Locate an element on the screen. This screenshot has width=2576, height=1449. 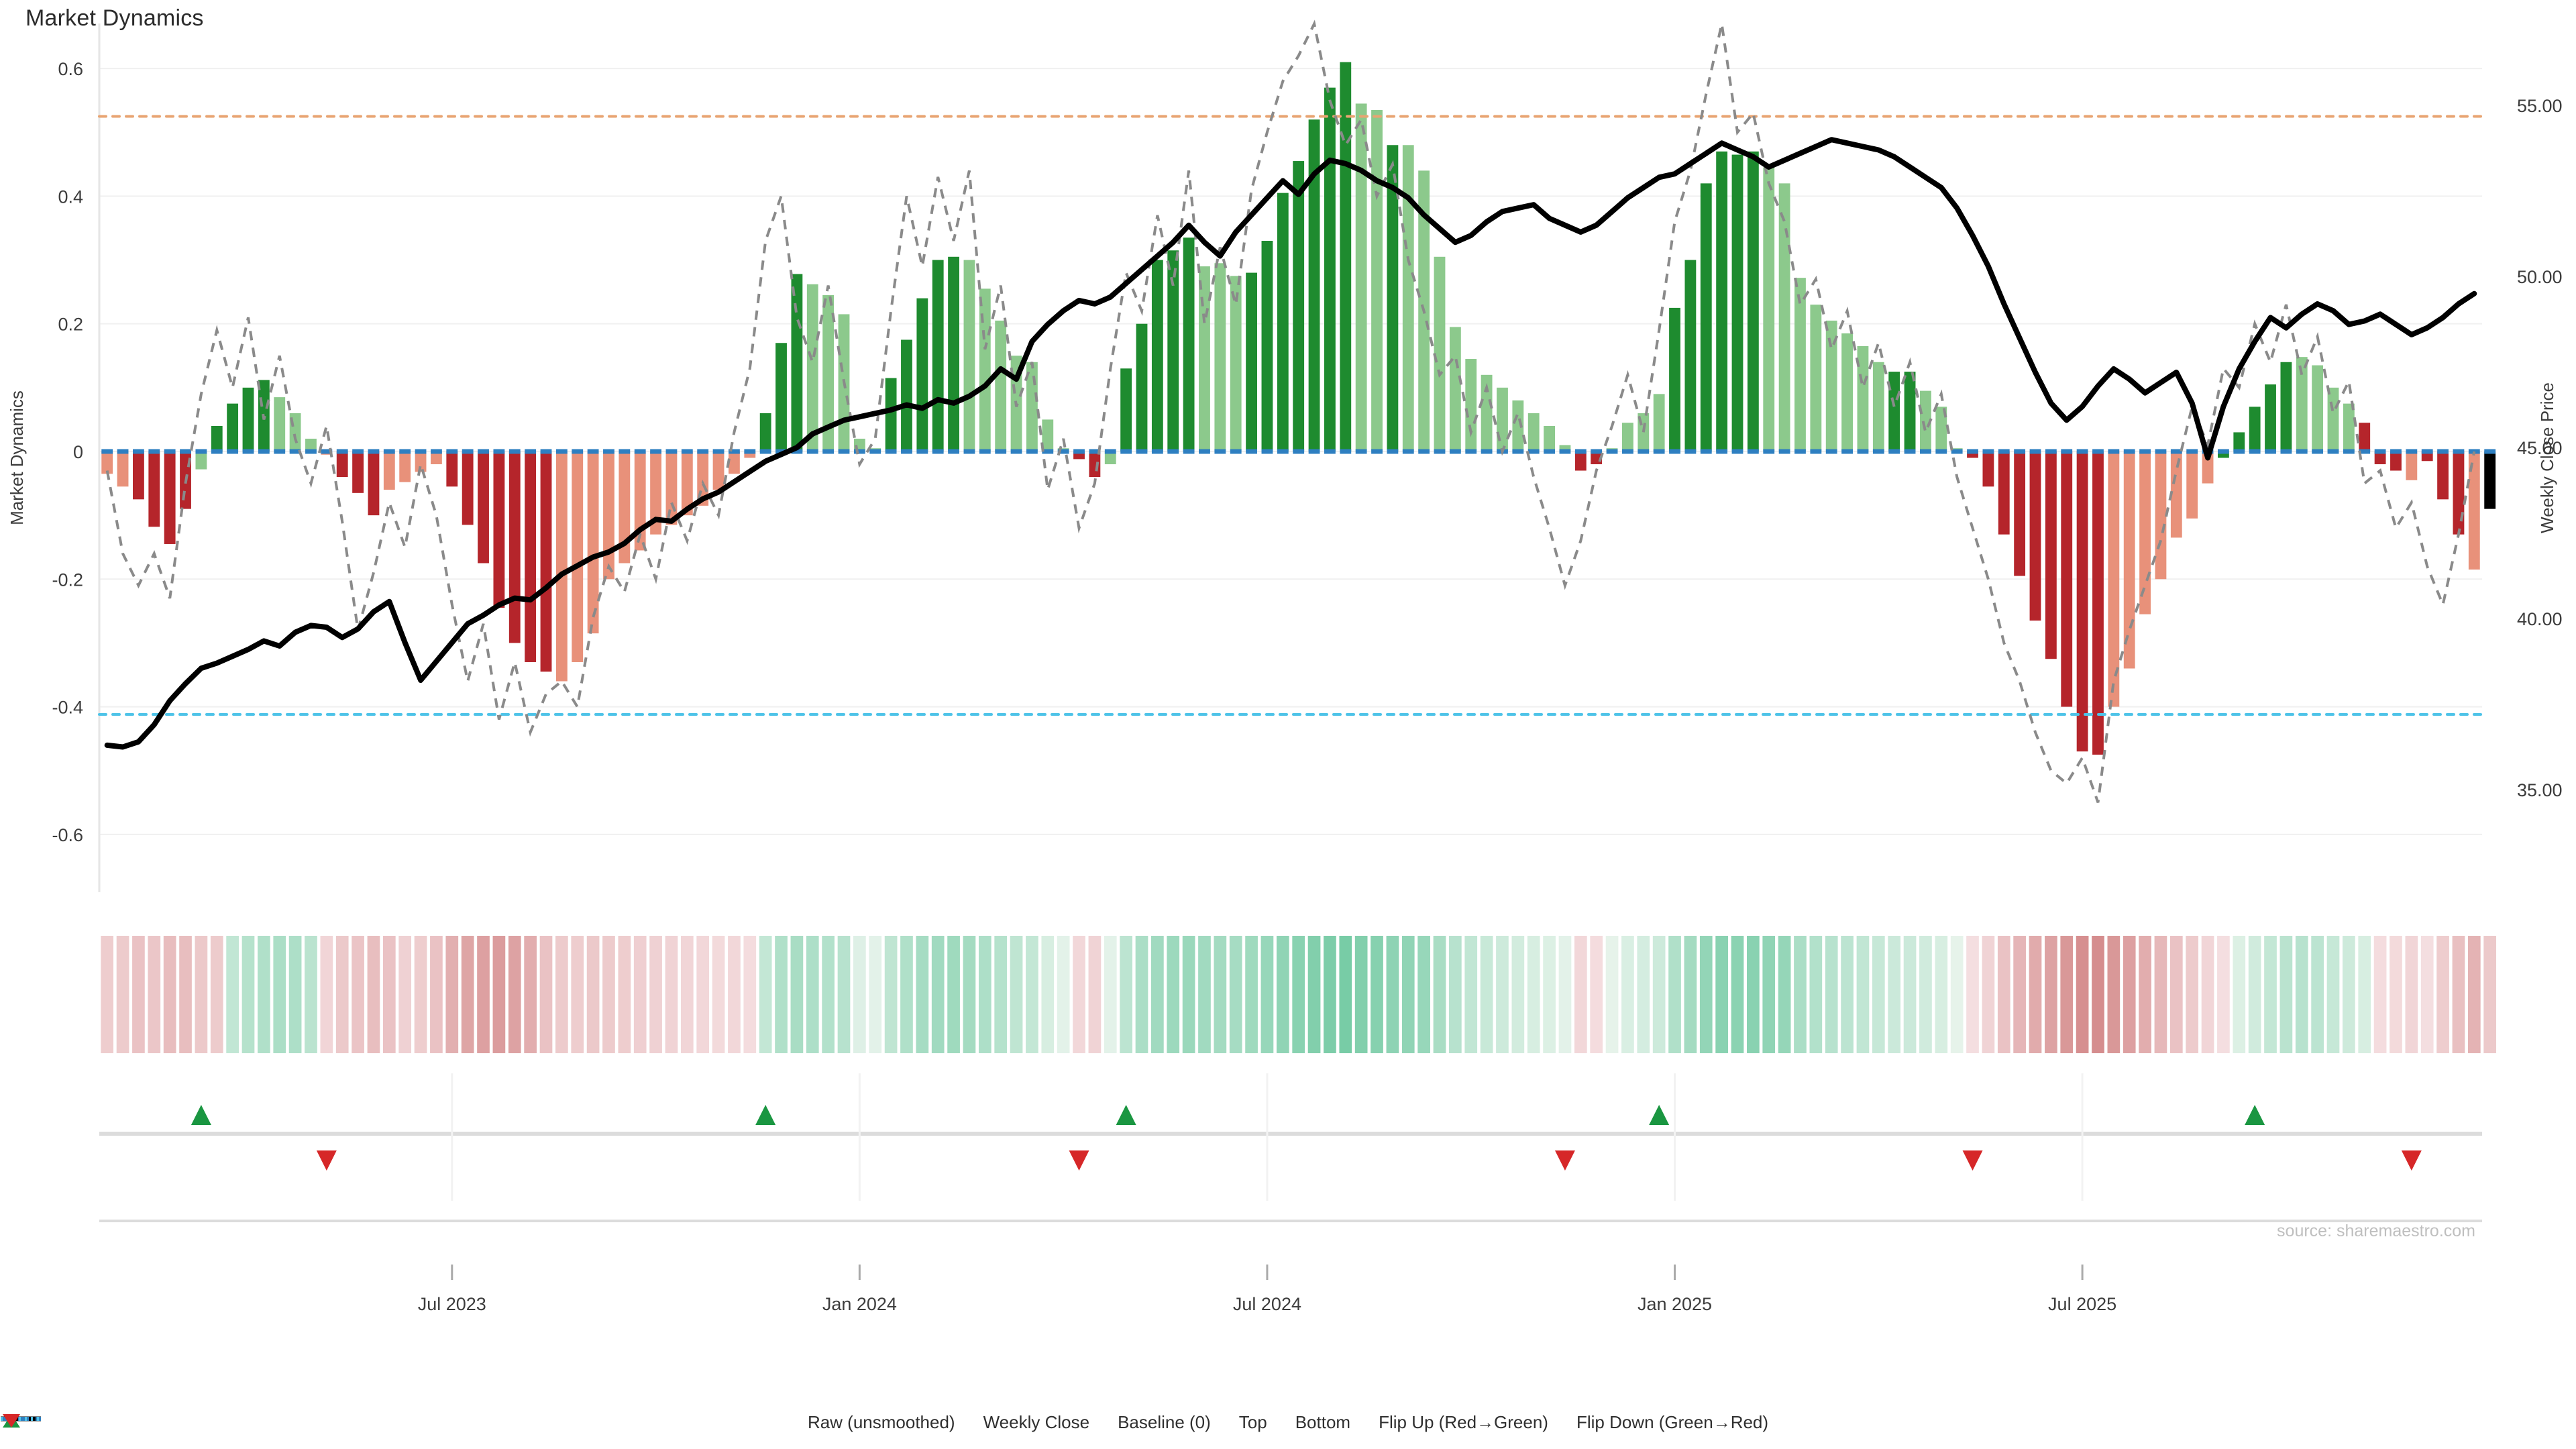
legend-triangle-down-icon is located at coordinates (11, 1421).